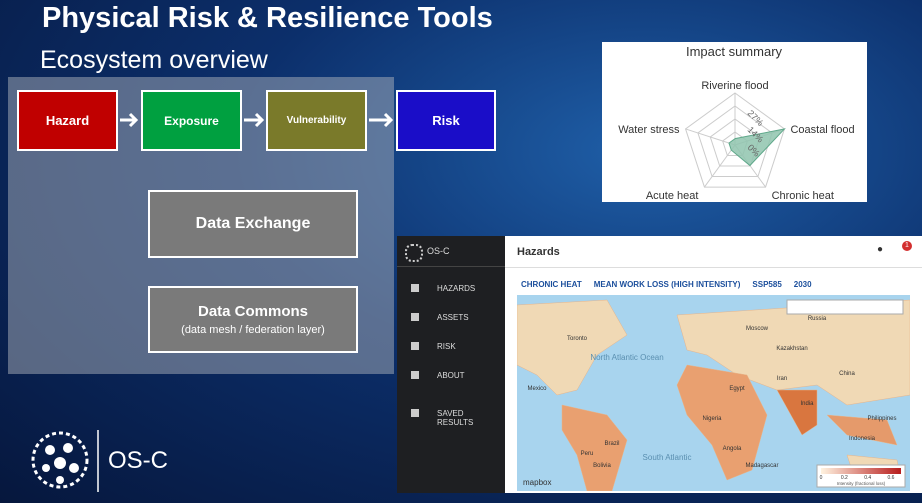  Describe the element at coordinates (587, 454) in the screenshot. I see `map-label: Peru` at that location.